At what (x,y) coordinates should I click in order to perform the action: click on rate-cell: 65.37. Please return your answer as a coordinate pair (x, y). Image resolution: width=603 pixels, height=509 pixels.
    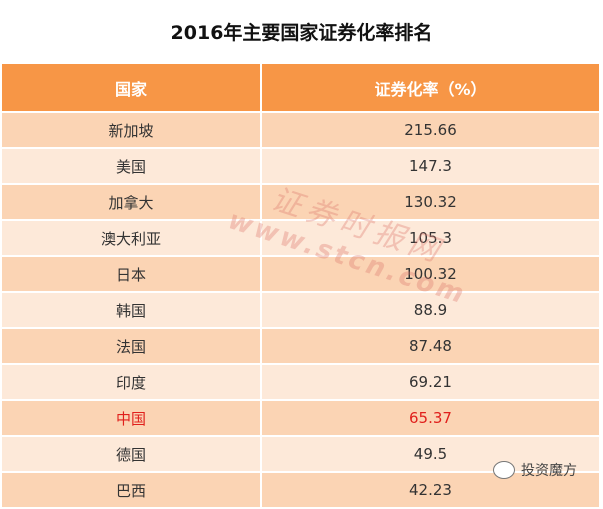
    Looking at the image, I should click on (430, 418).